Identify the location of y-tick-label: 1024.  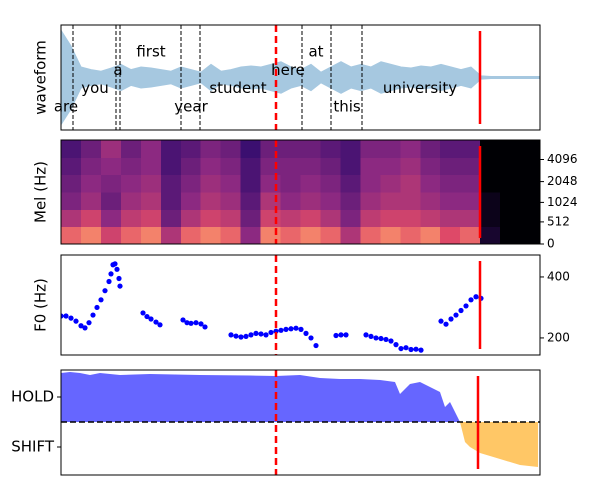
(562, 202).